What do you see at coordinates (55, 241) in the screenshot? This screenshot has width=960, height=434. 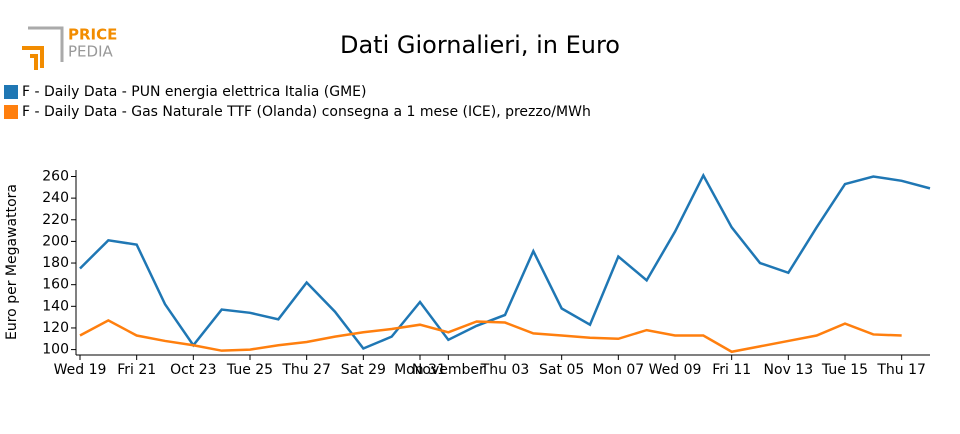 I see `y-tick-label: 200` at bounding box center [55, 241].